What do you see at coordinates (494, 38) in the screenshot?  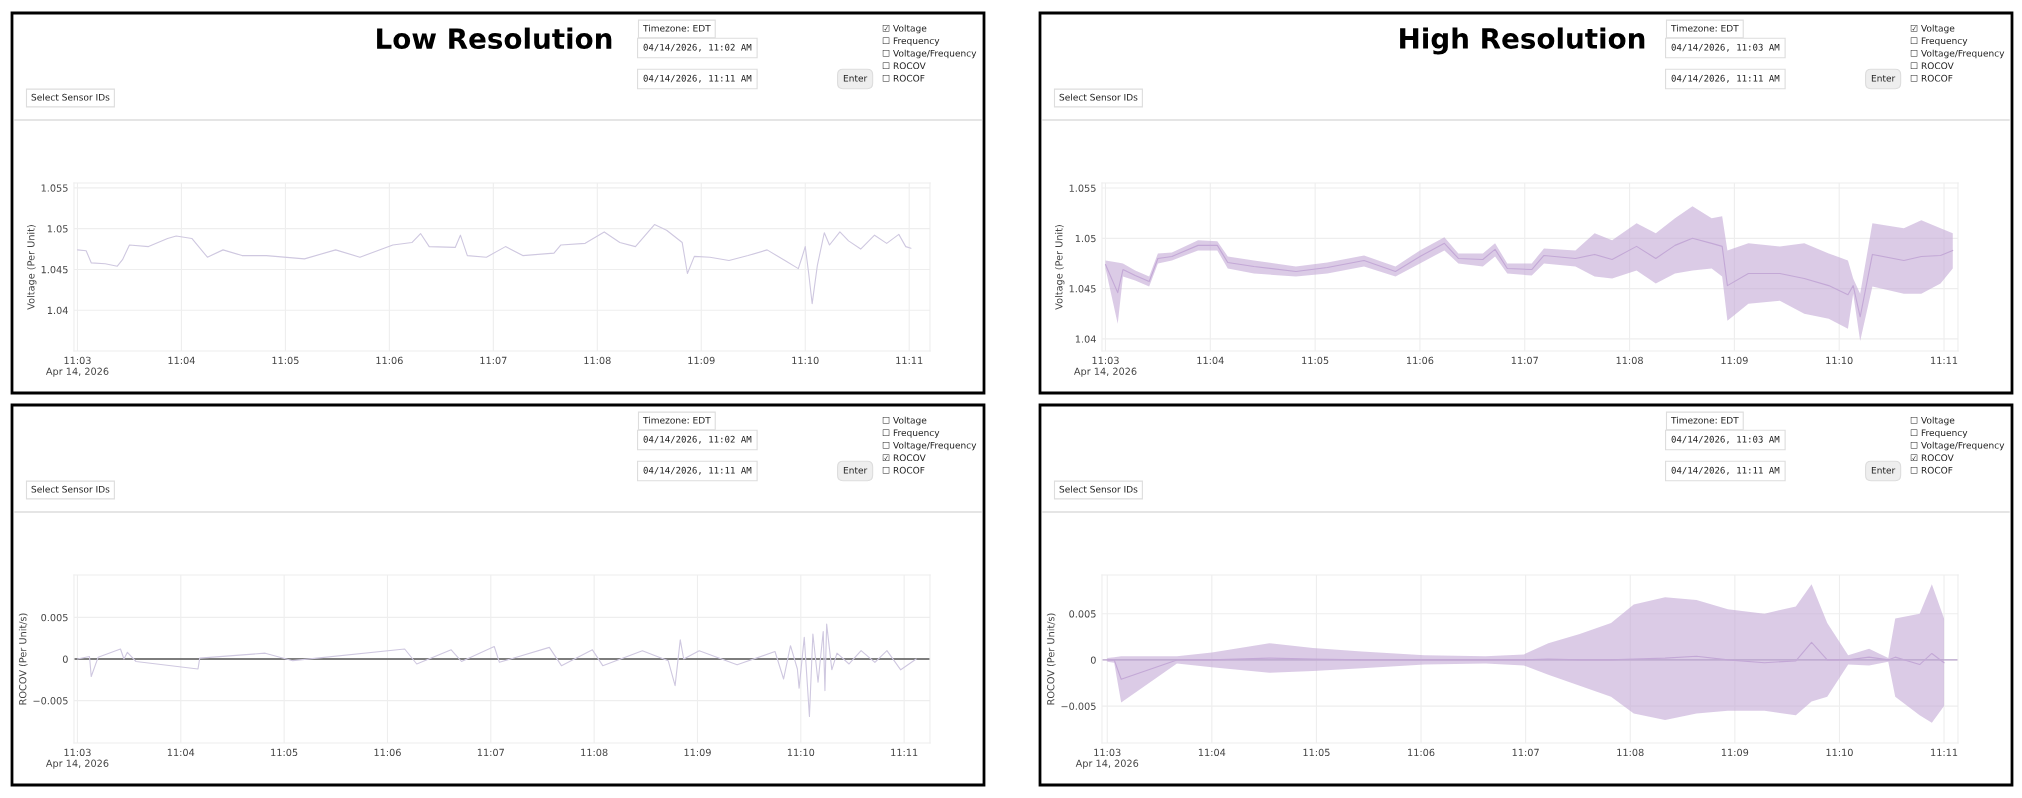 I see `chart-title: Low Resolution` at bounding box center [494, 38].